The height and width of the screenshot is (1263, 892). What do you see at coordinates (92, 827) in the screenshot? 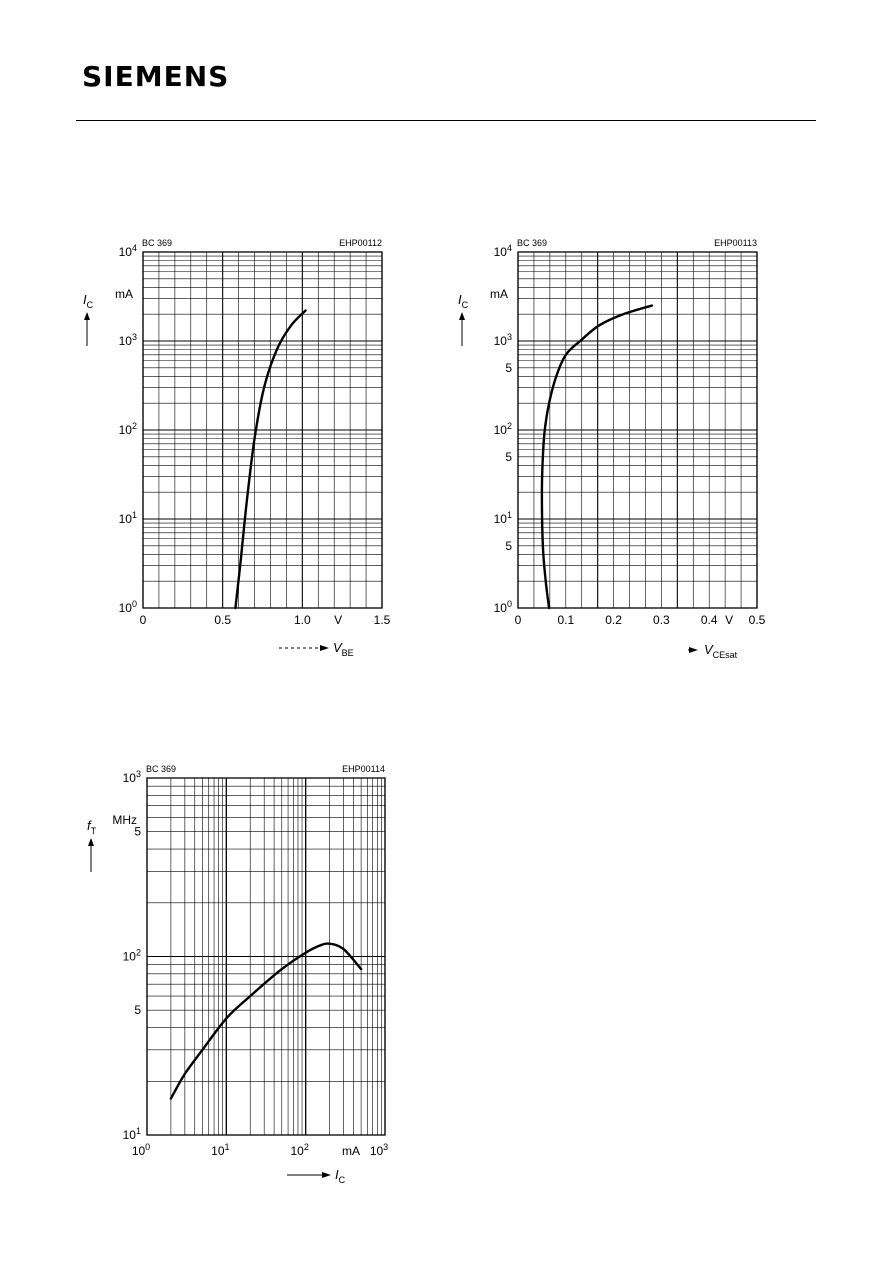
I see `y-axis-label: fT` at bounding box center [92, 827].